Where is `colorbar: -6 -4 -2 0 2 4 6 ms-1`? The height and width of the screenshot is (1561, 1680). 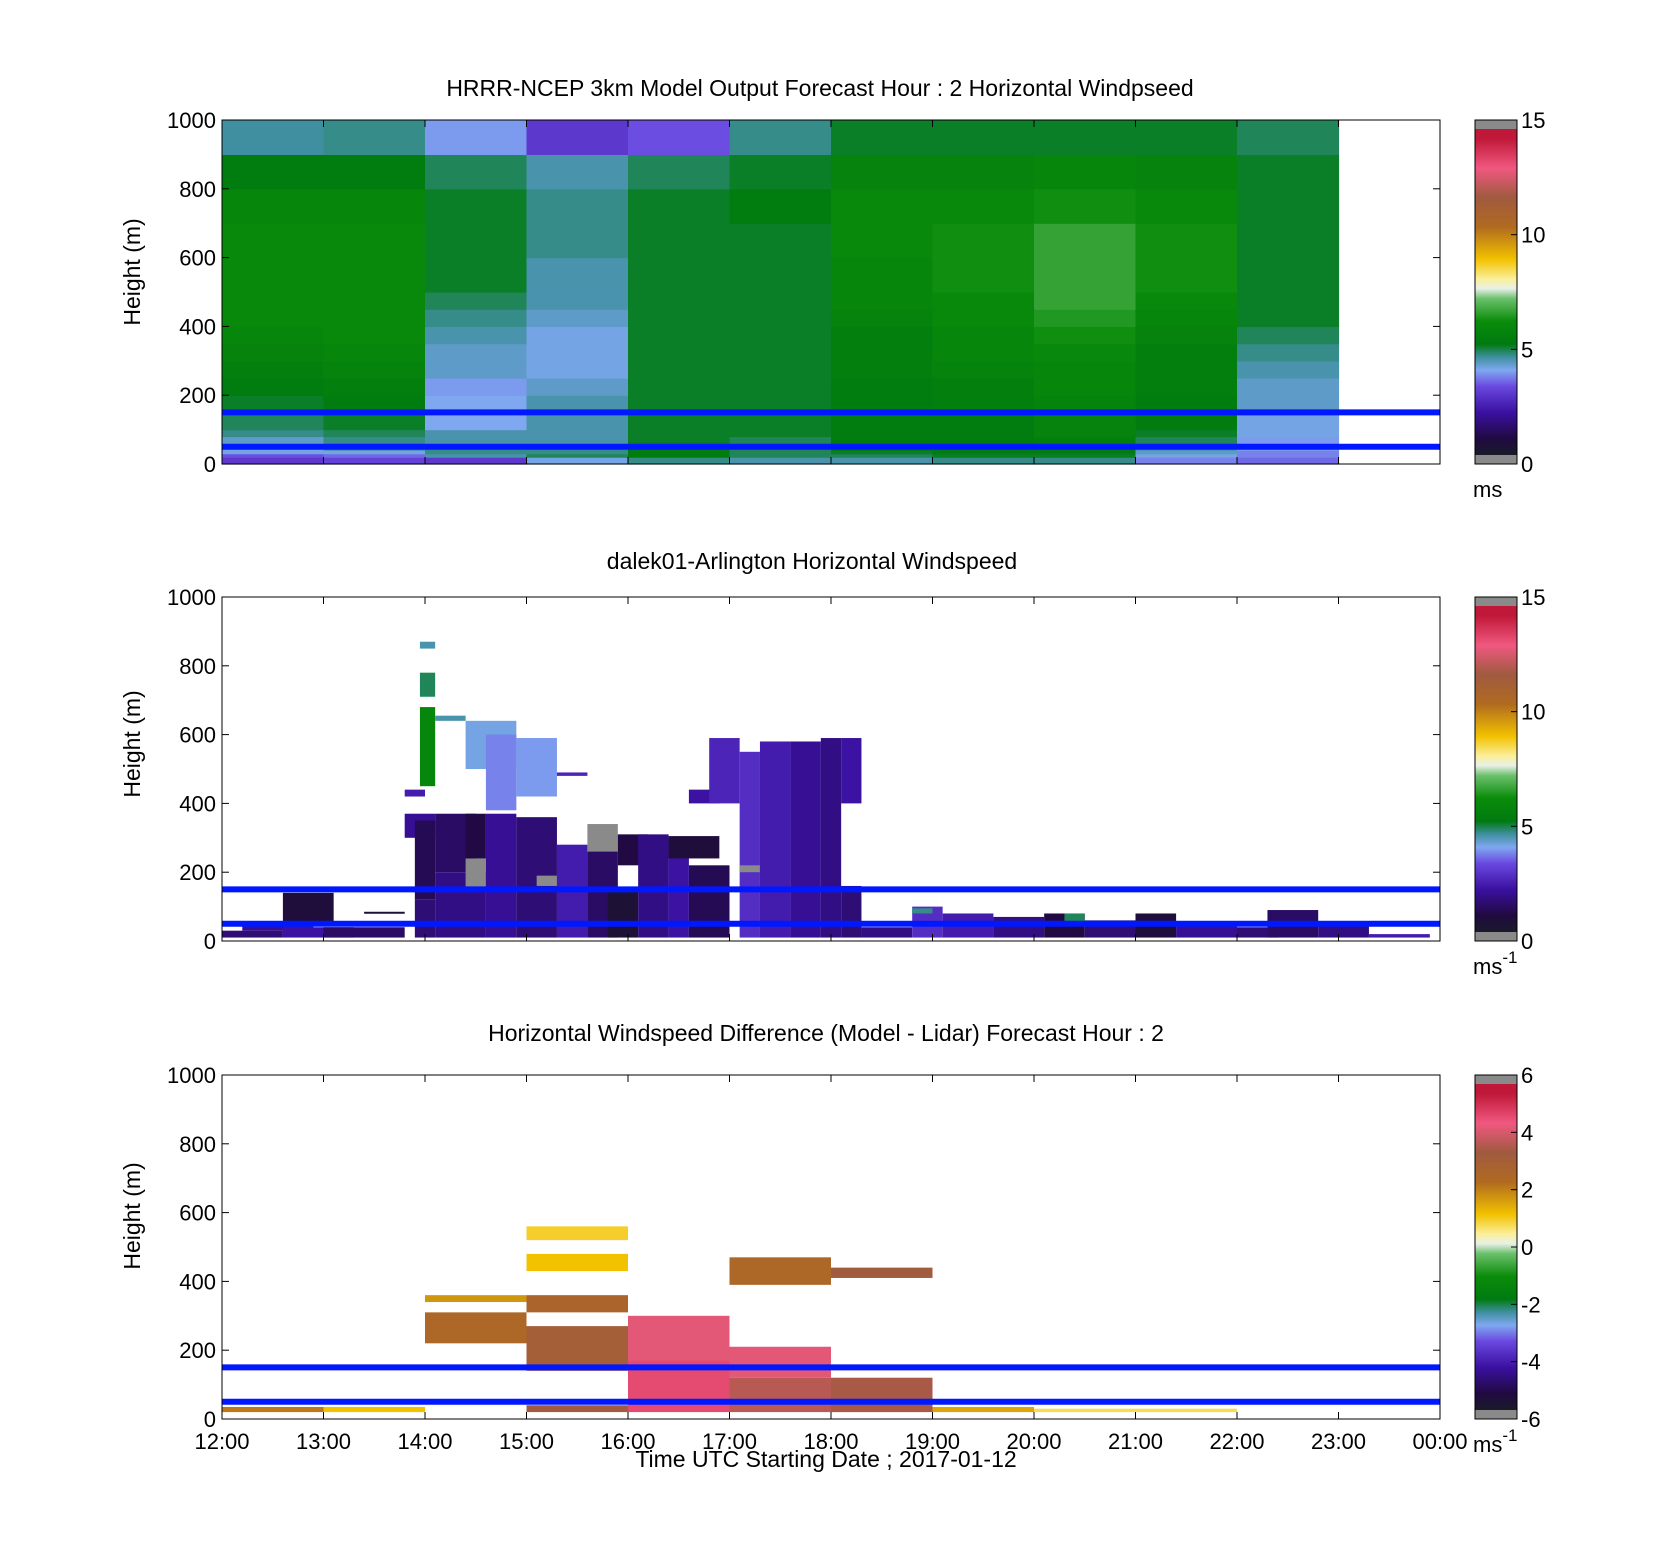
colorbar: -6 -4 -2 0 2 4 6 ms-1 is located at coordinates (1507, 1260).